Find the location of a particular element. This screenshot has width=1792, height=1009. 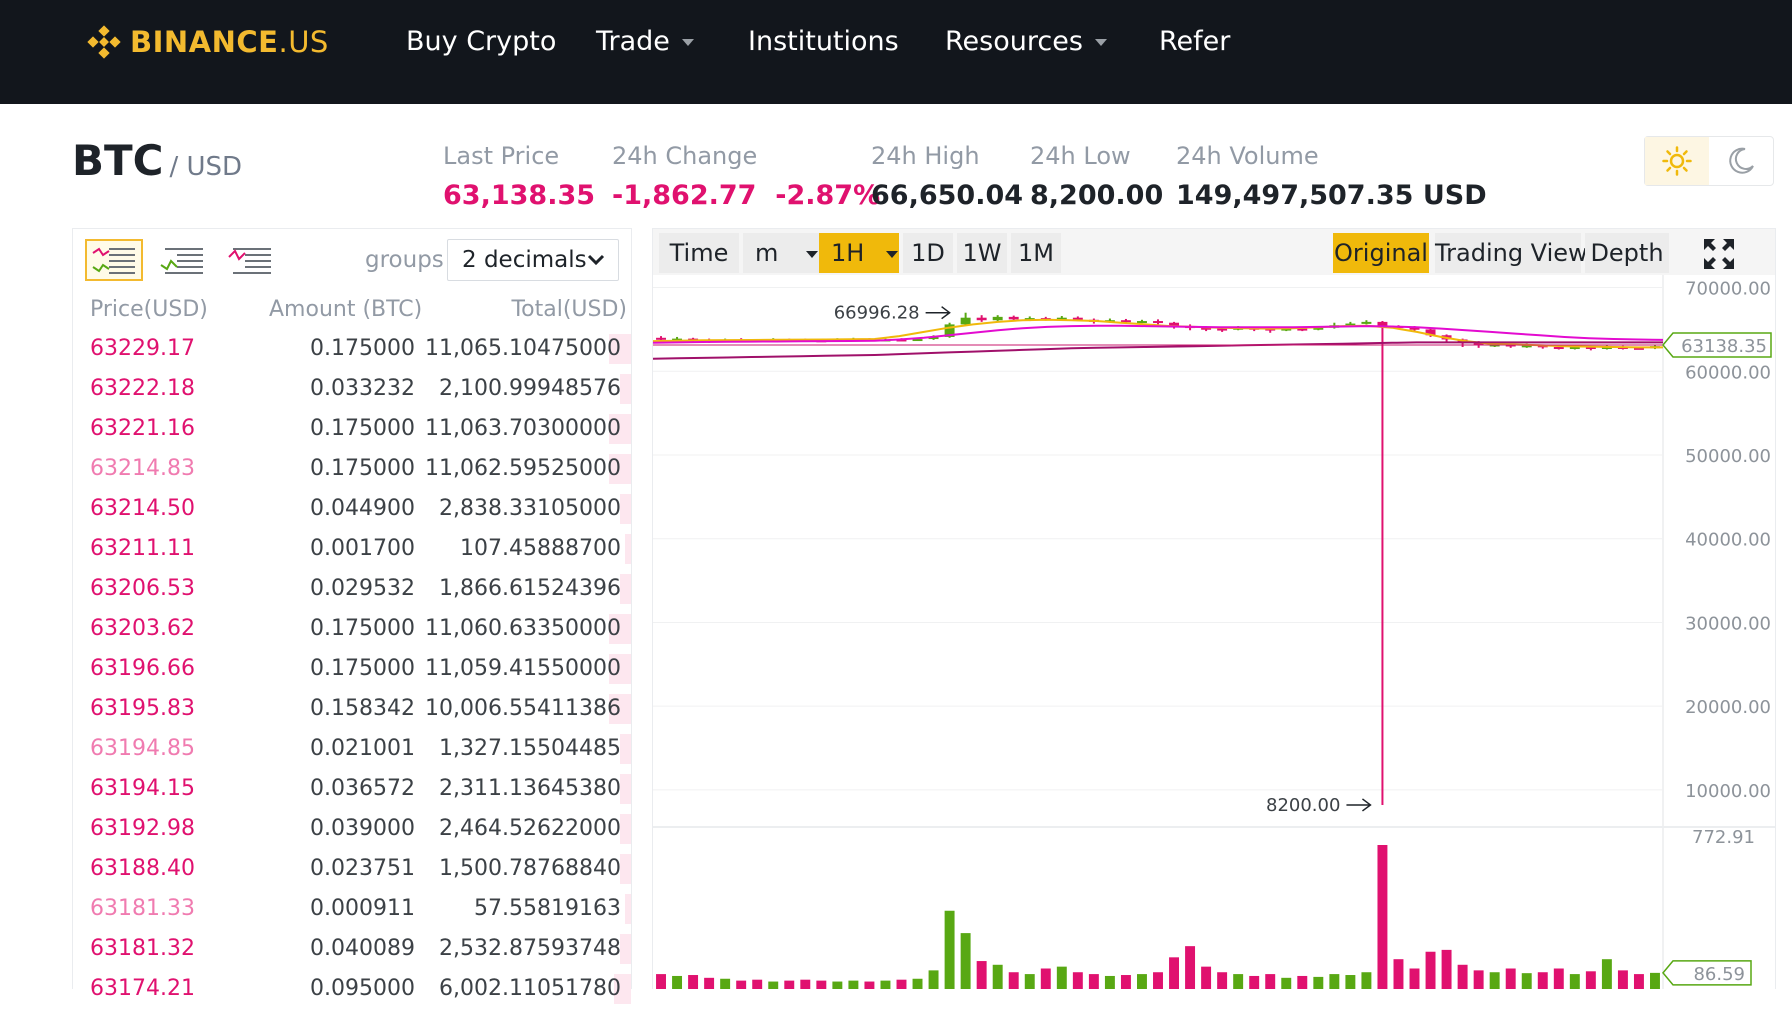

ask-amount: 0.001700 is located at coordinates (362, 548).